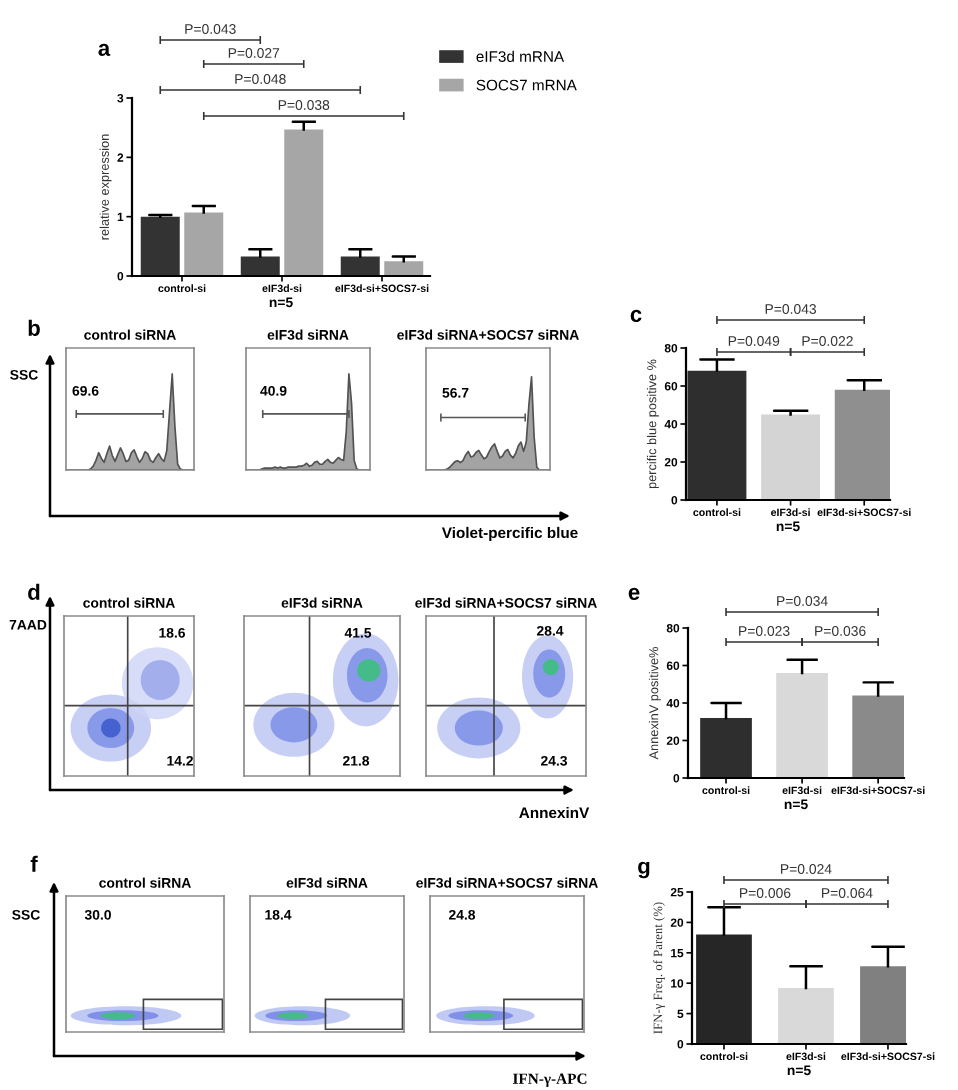 The image size is (958, 1090). I want to click on text: b, so click(34, 327).